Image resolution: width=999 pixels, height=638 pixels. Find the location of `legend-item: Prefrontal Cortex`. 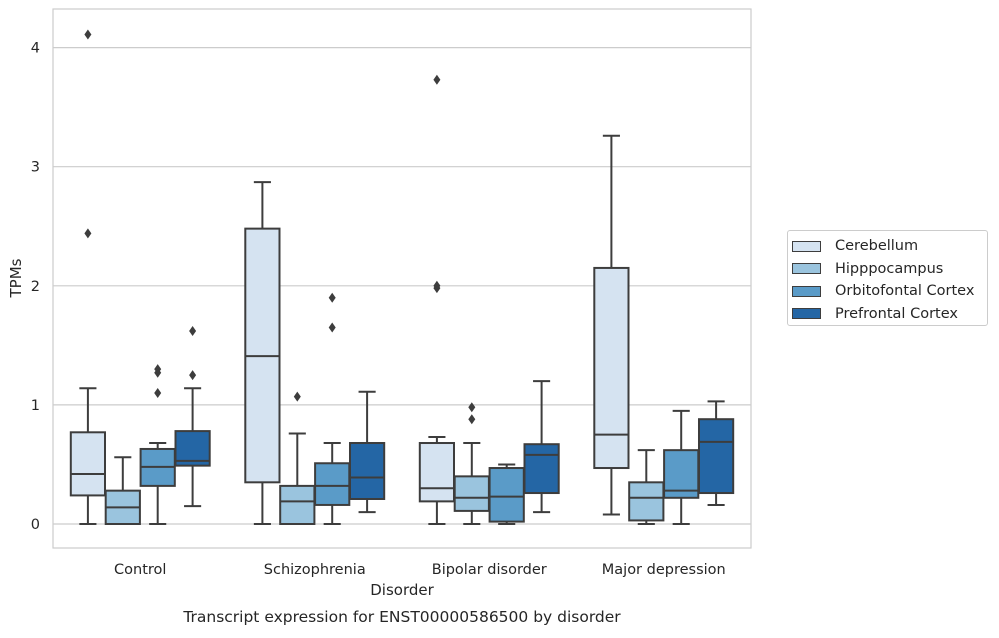

legend-item: Prefrontal Cortex is located at coordinates (889, 314).